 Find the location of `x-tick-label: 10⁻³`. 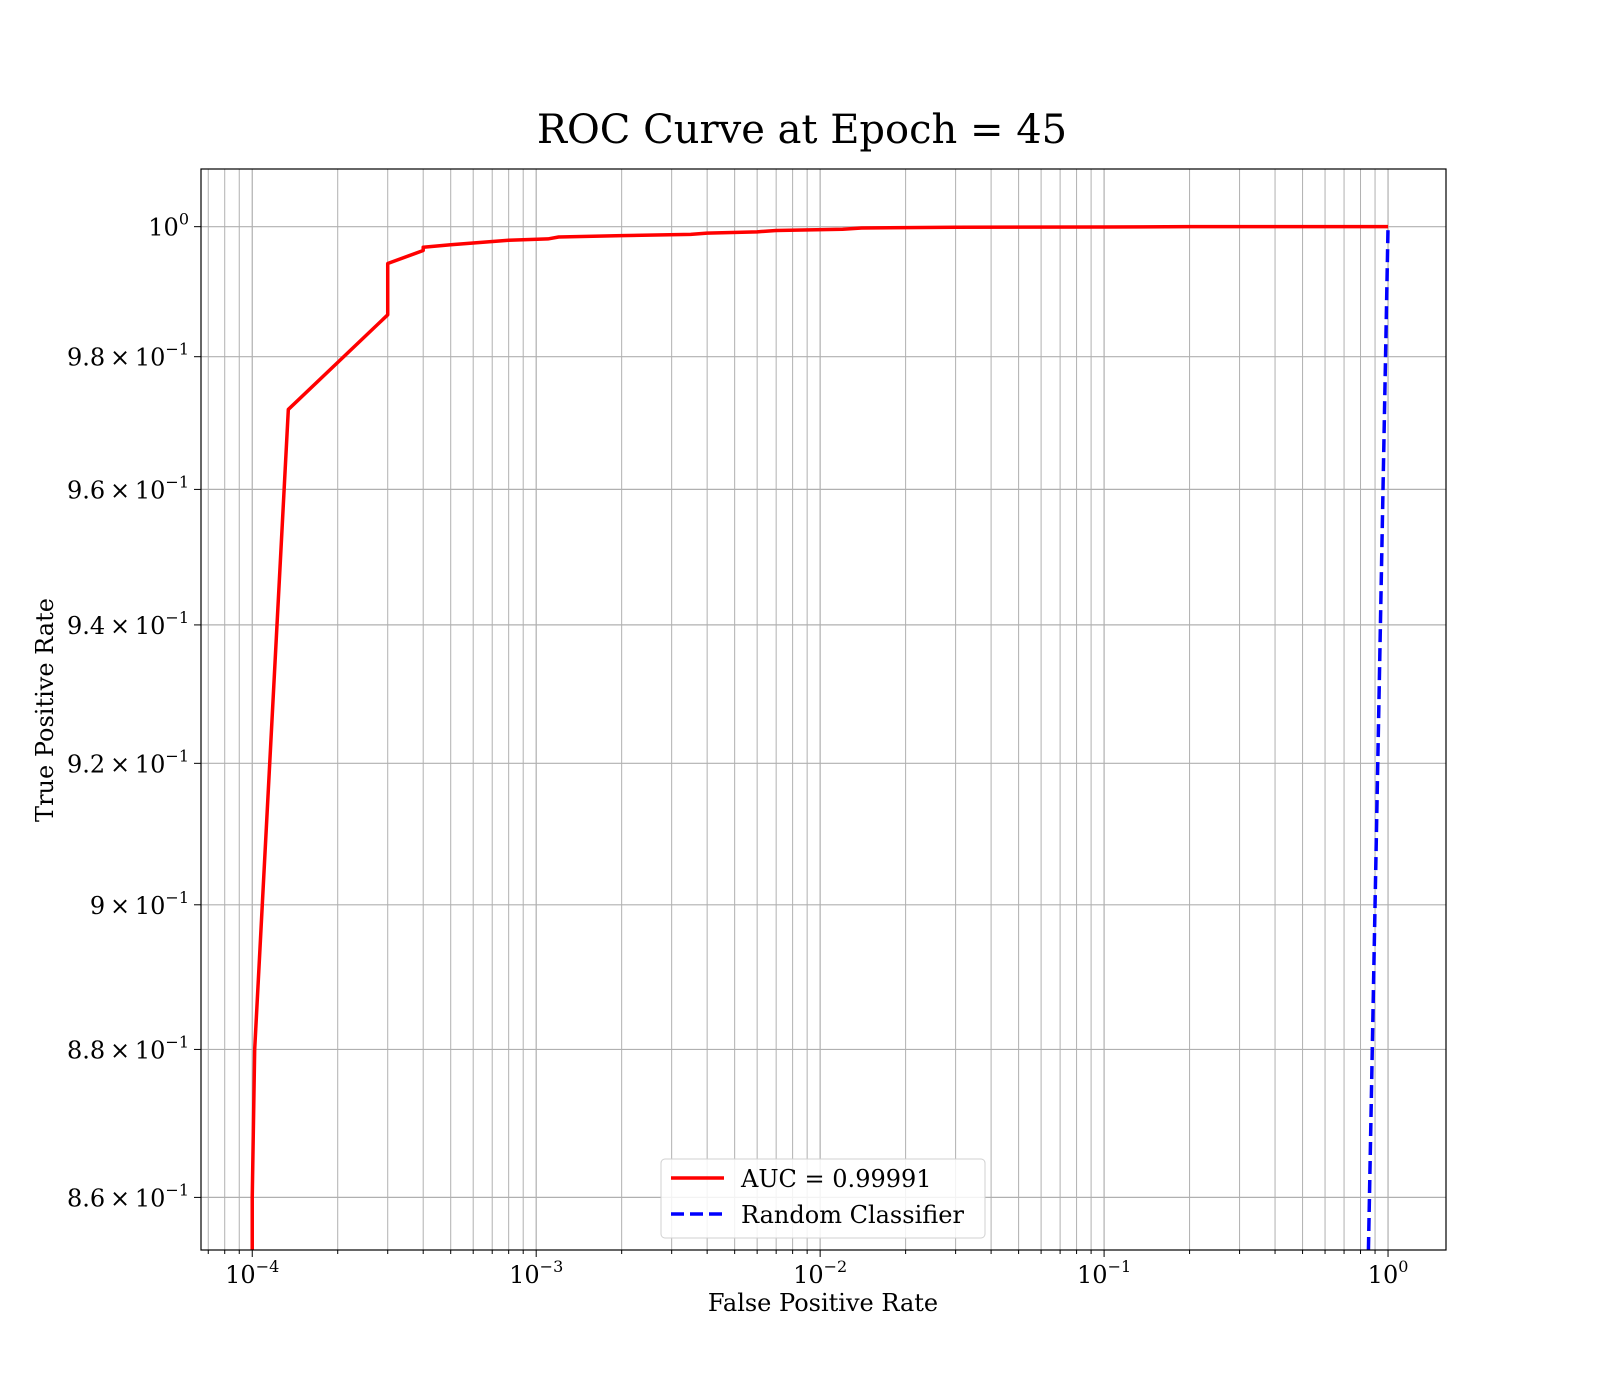

x-tick-label: 10⁻³ is located at coordinates (536, 1273).